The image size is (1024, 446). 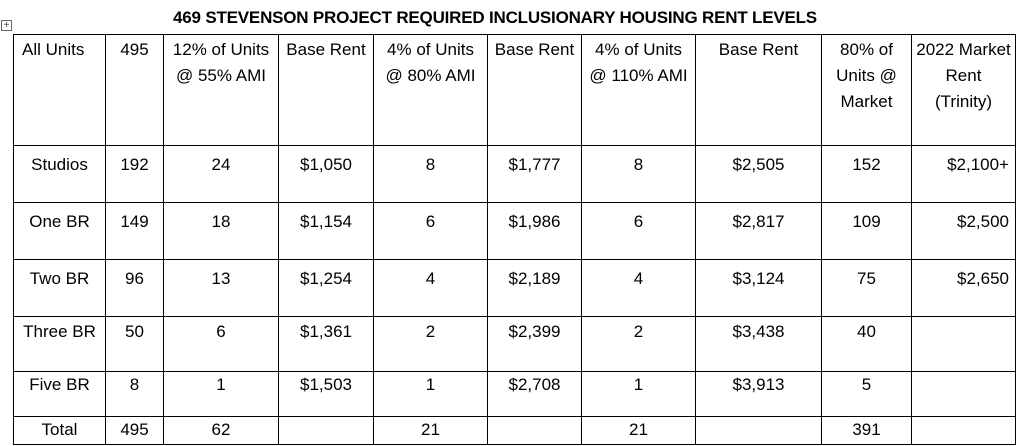 I want to click on table-cell: Total, so click(x=59, y=430).